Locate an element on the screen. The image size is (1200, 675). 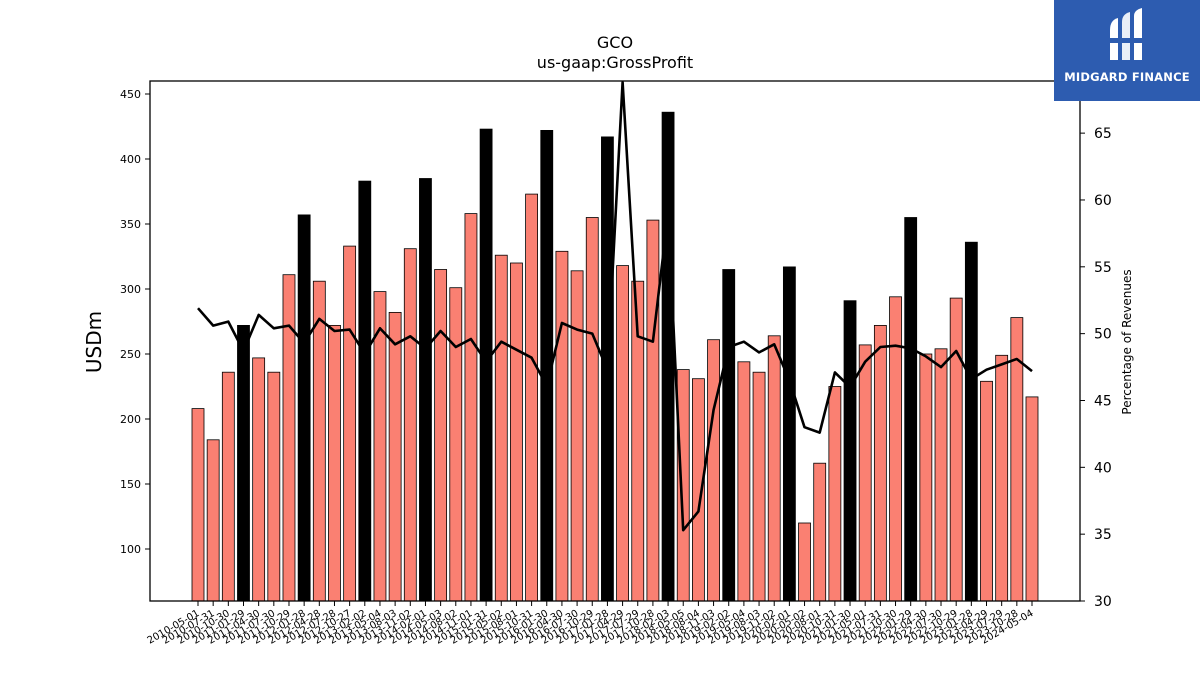
y-tick-label: 400 is located at coordinates (130, 159).